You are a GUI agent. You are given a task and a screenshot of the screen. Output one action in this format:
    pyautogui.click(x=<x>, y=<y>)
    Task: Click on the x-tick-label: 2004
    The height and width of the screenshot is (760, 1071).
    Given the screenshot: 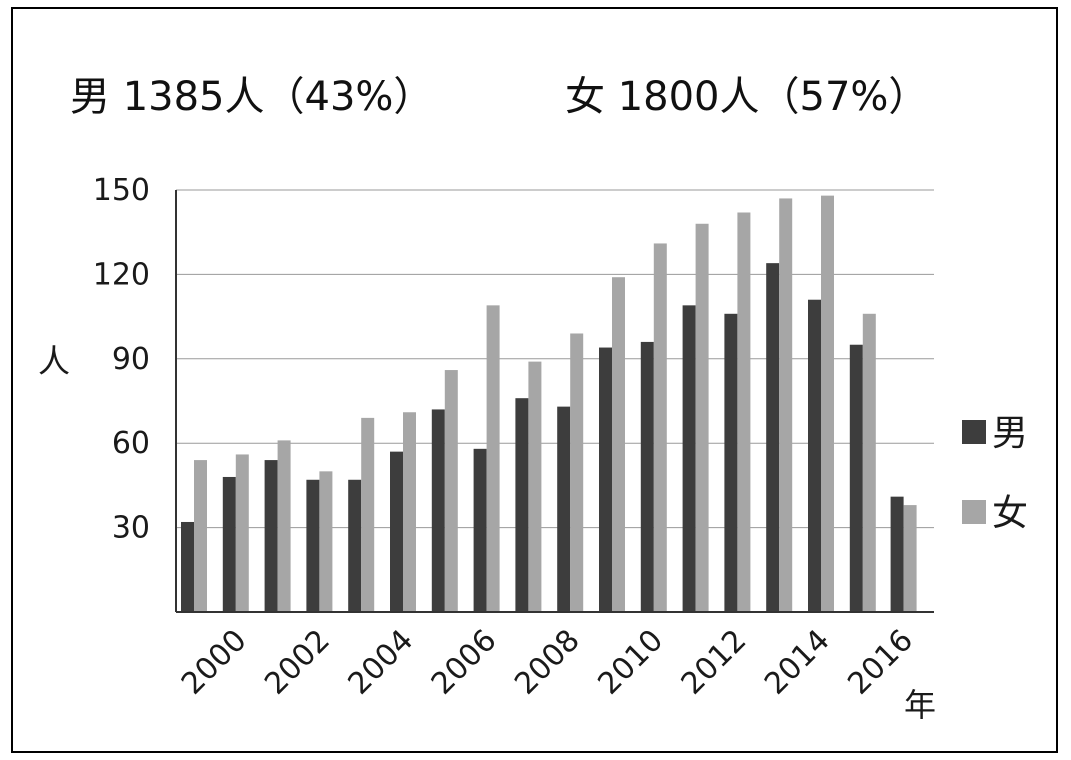 What is the action you would take?
    pyautogui.click(x=381, y=662)
    